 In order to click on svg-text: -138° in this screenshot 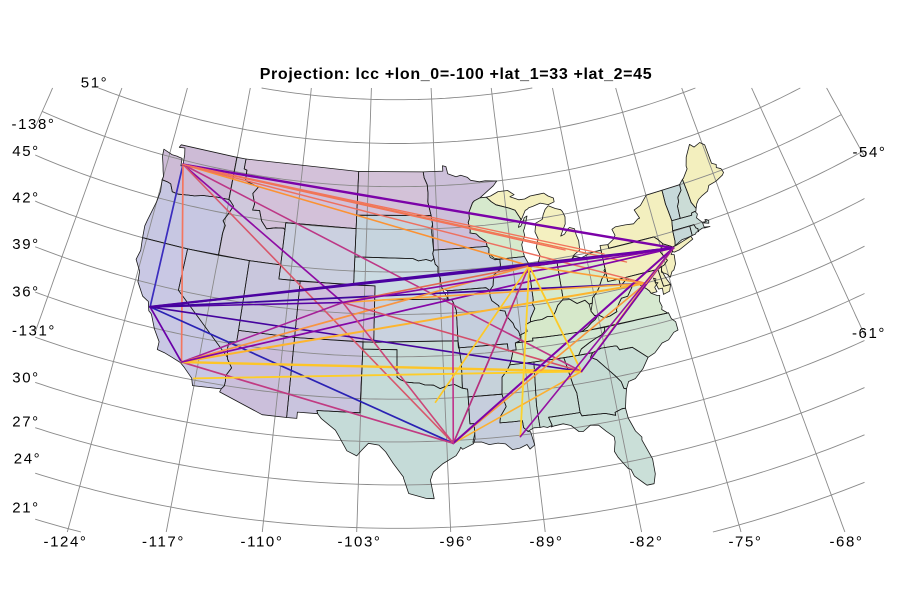, I will do `click(33, 124)`.